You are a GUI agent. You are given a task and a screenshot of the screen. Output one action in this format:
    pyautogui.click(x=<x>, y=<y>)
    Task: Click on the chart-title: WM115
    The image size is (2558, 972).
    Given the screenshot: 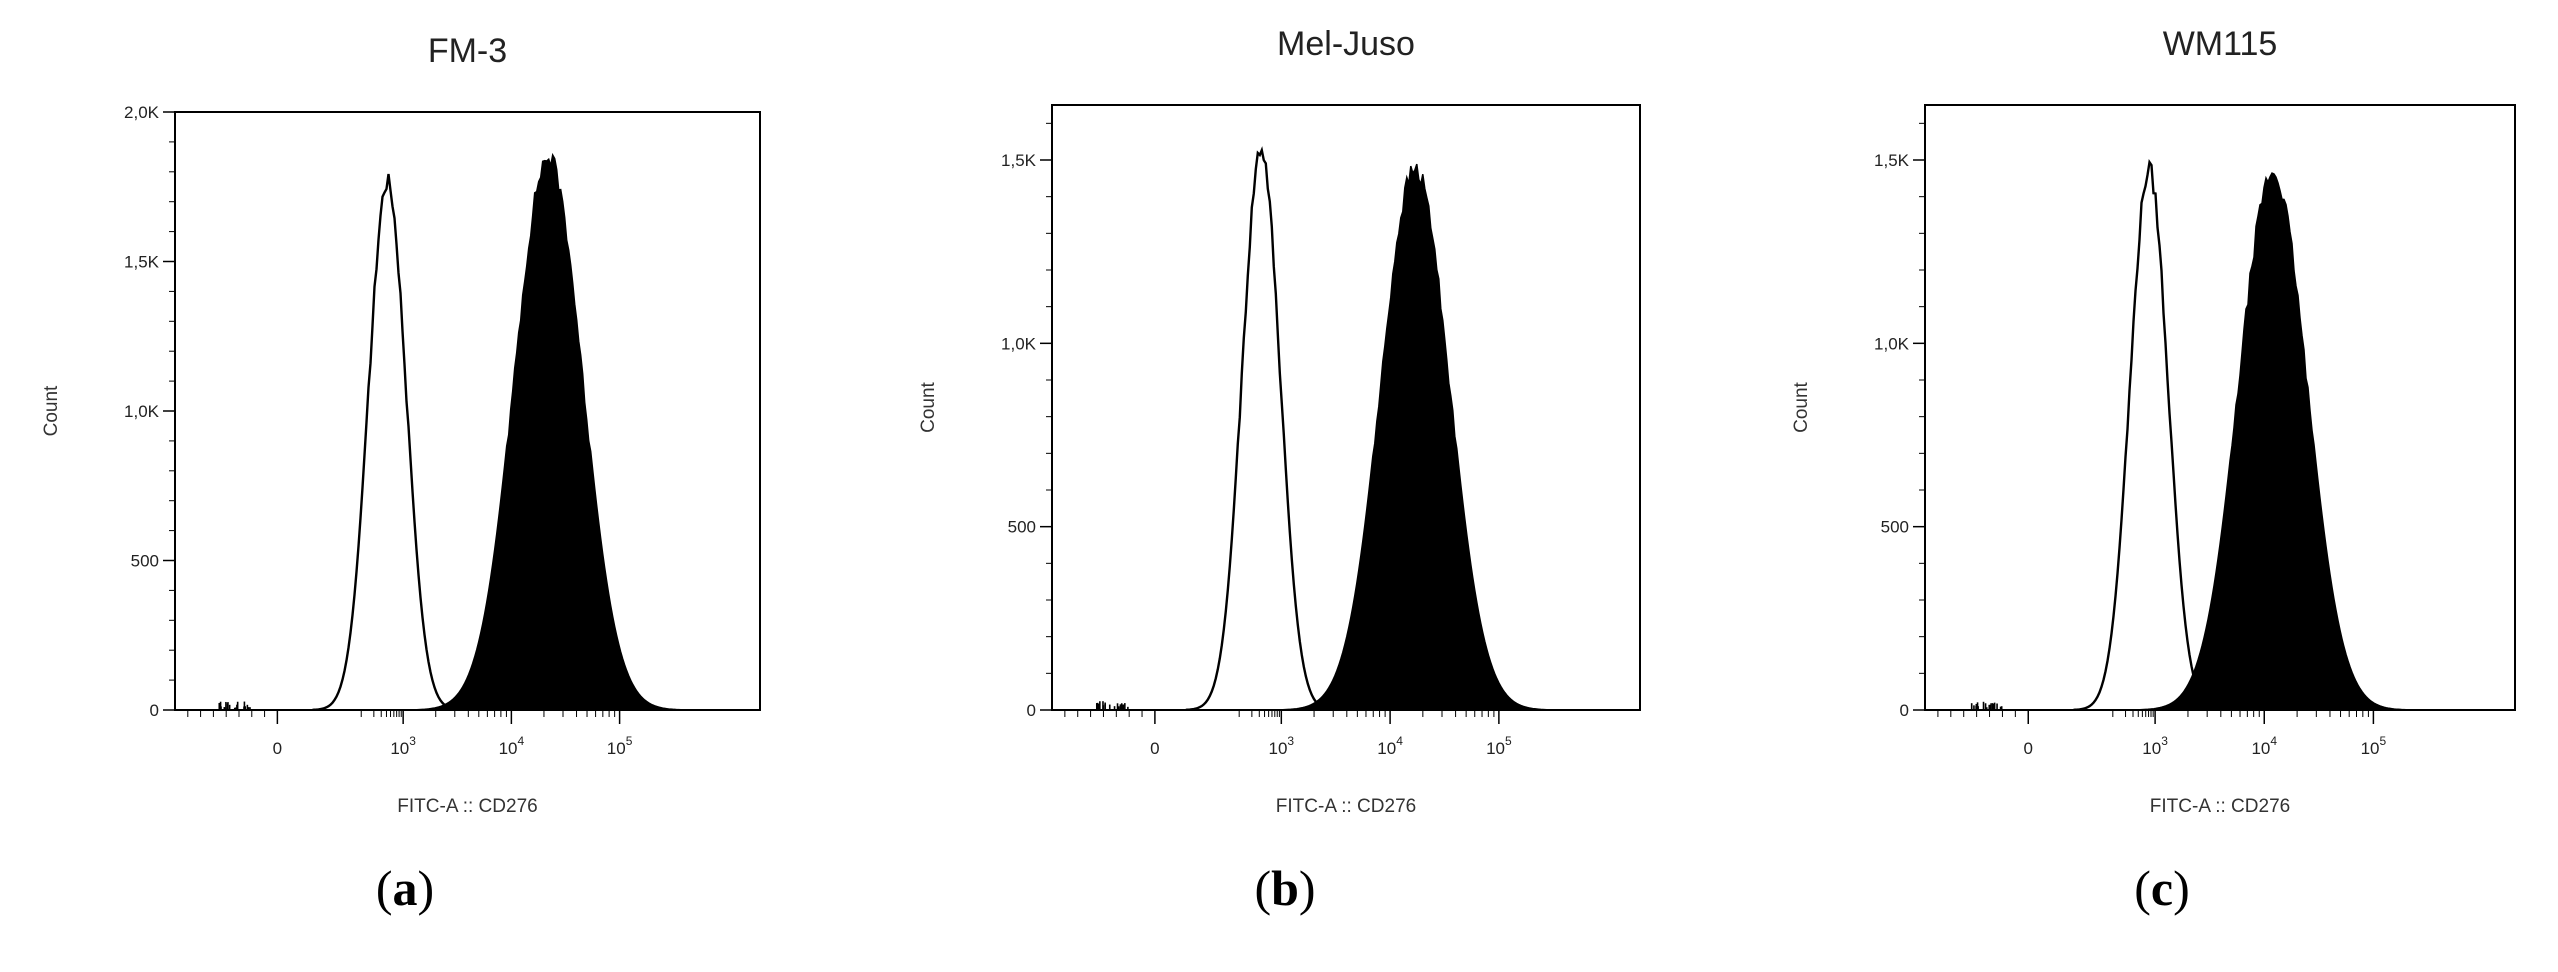 What is the action you would take?
    pyautogui.click(x=2220, y=44)
    